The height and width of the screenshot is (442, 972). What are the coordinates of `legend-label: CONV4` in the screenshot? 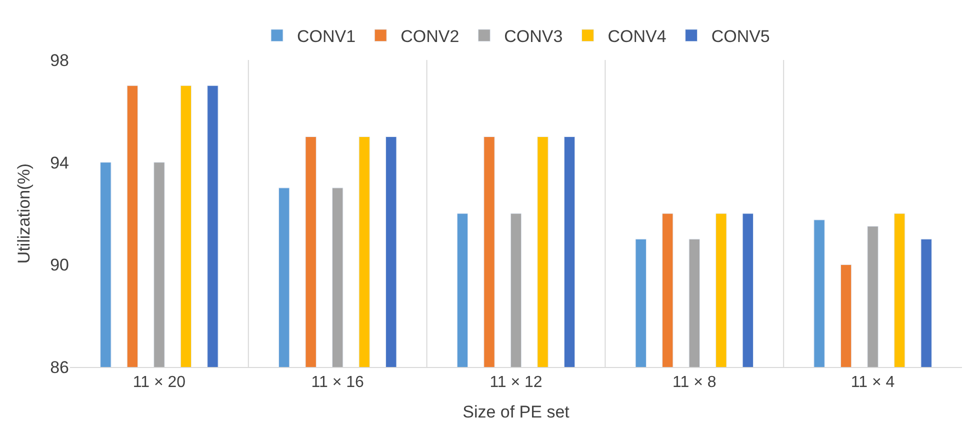 It's located at (637, 36).